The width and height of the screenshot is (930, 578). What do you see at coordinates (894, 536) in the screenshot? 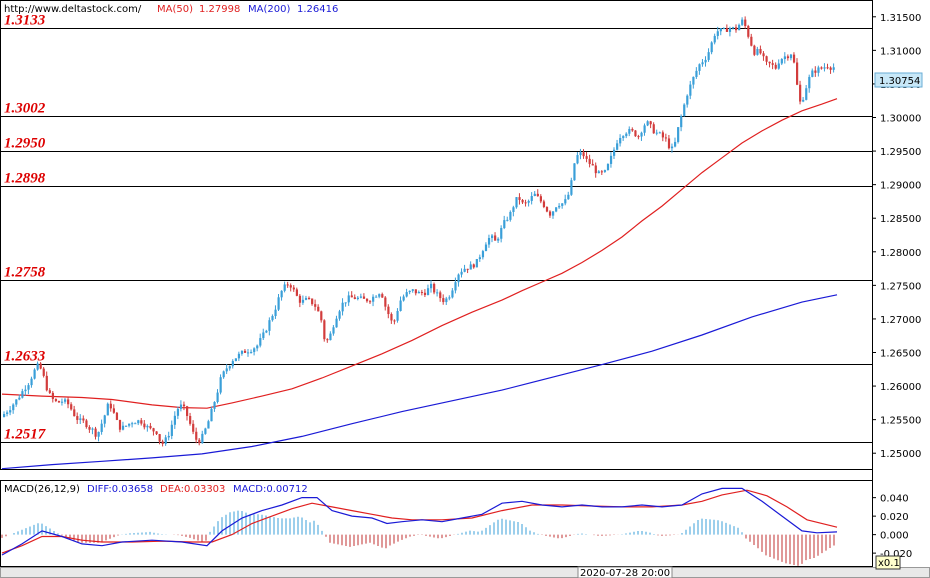
I see `macd-tick-label: 0.000` at bounding box center [894, 536].